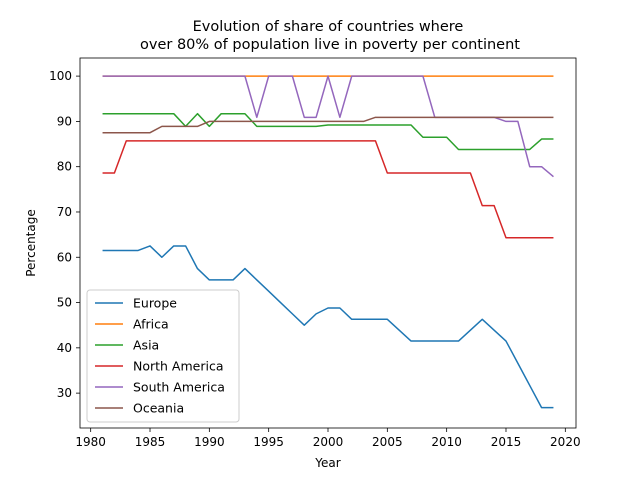 The width and height of the screenshot is (640, 480). What do you see at coordinates (64, 167) in the screenshot?
I see `y-tick-label: 80` at bounding box center [64, 167].